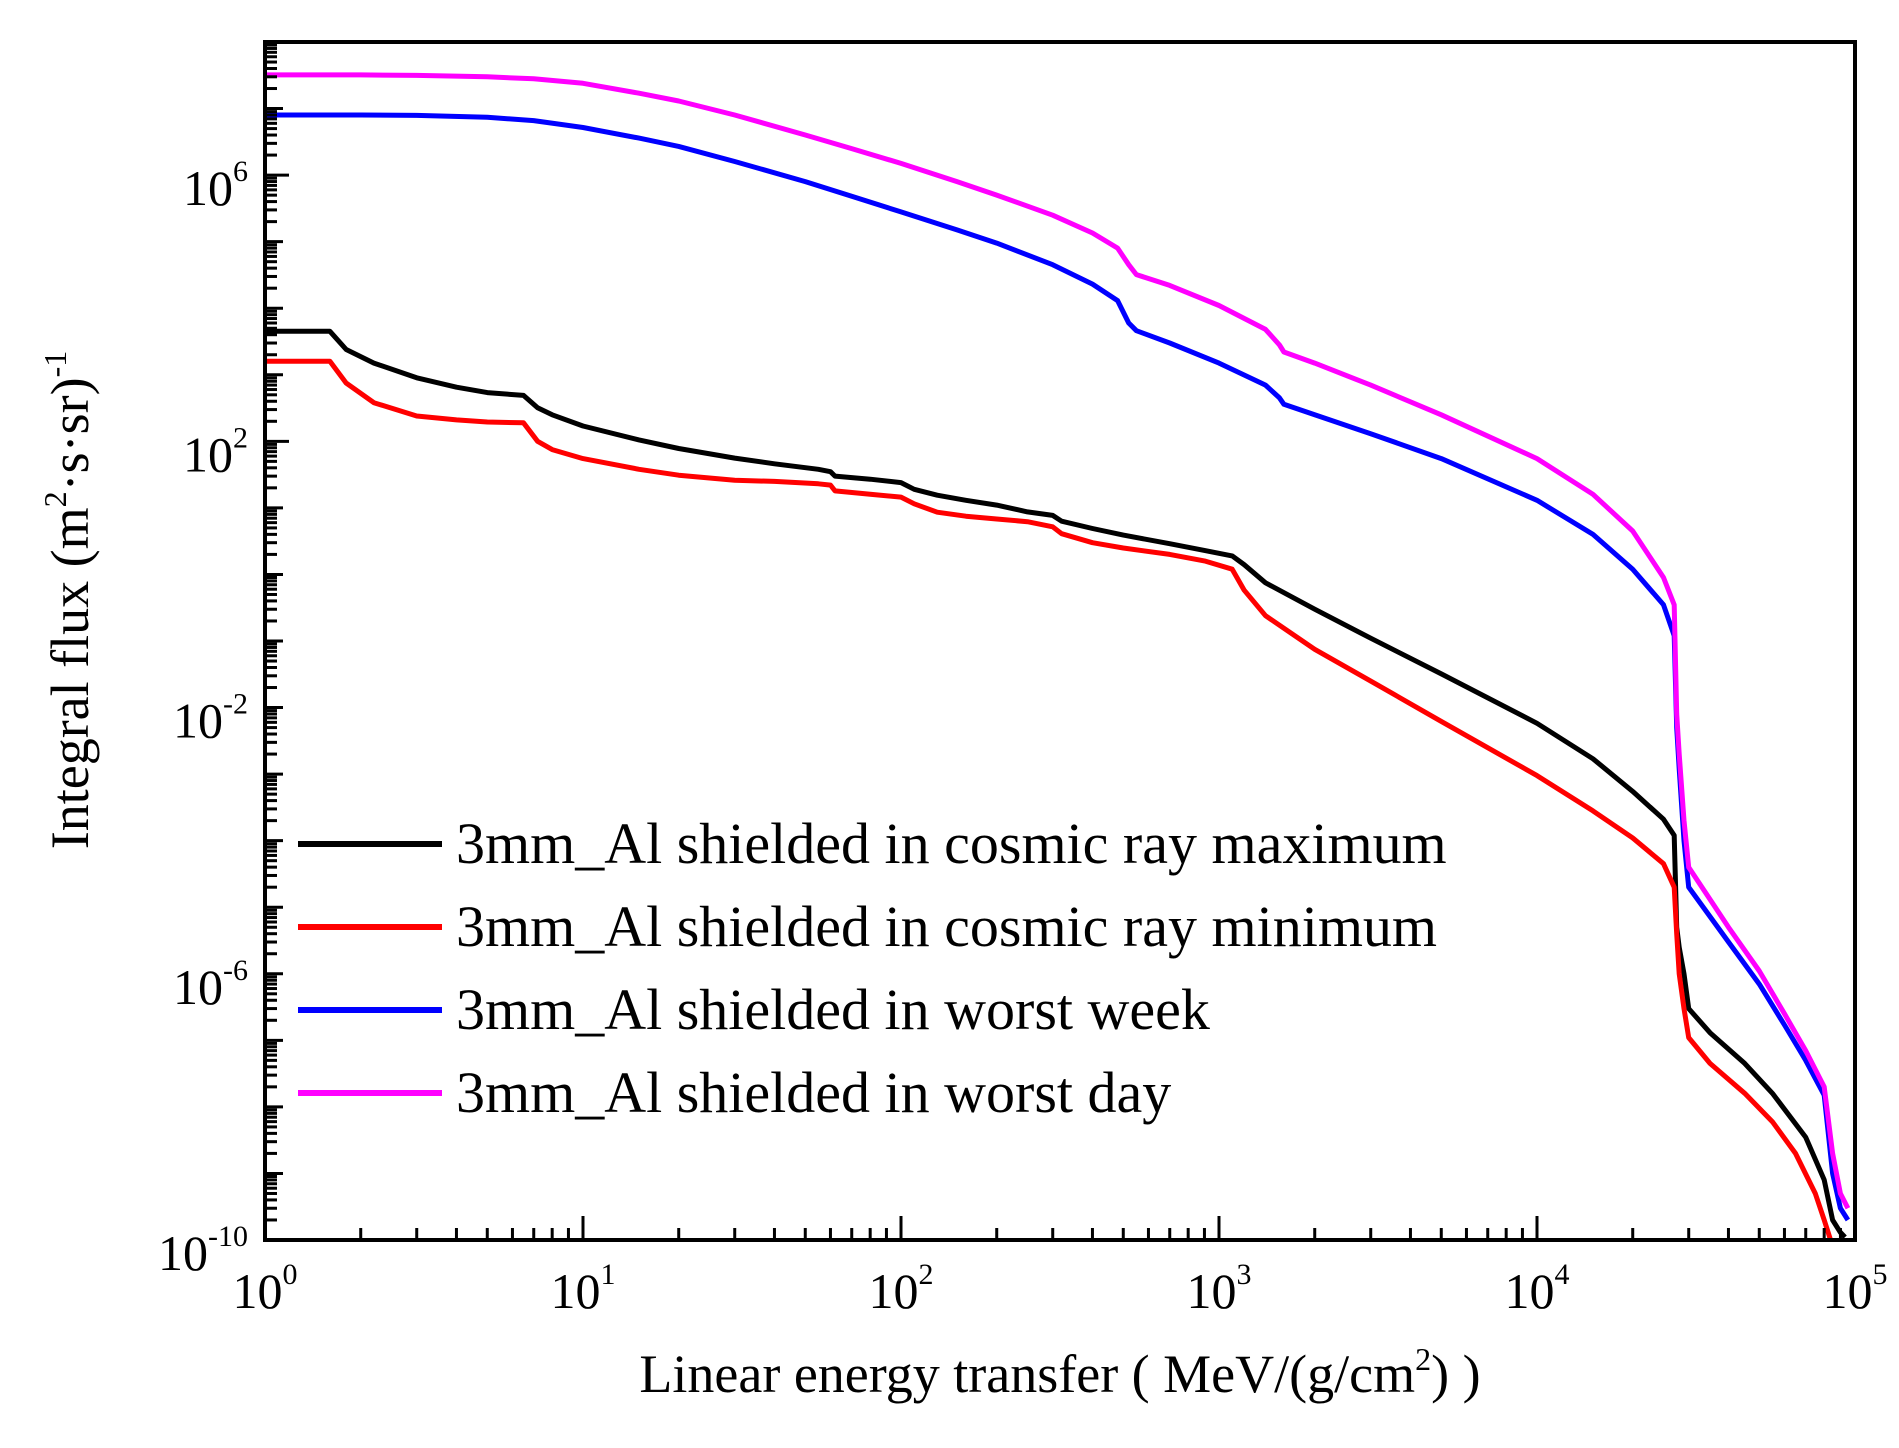 The image size is (1899, 1448). Describe the element at coordinates (901, 1288) in the screenshot. I see `x-tick-label: 10²` at that location.